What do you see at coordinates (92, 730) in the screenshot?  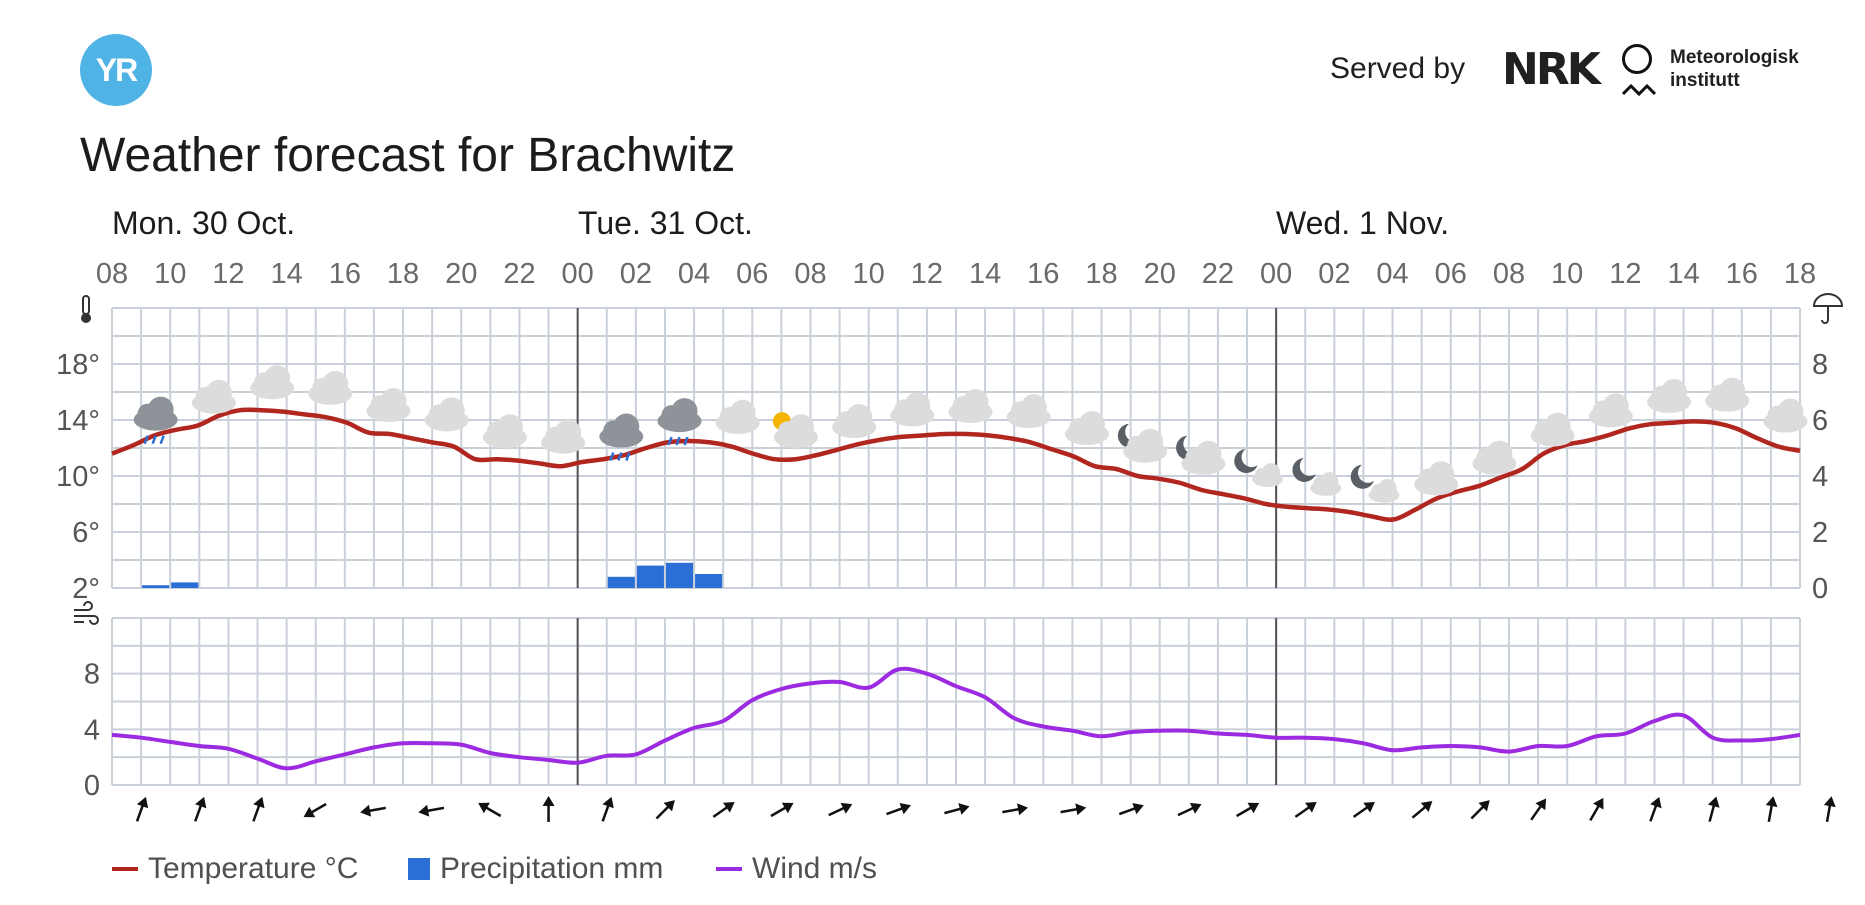 I see `wind-tick-label: 4` at bounding box center [92, 730].